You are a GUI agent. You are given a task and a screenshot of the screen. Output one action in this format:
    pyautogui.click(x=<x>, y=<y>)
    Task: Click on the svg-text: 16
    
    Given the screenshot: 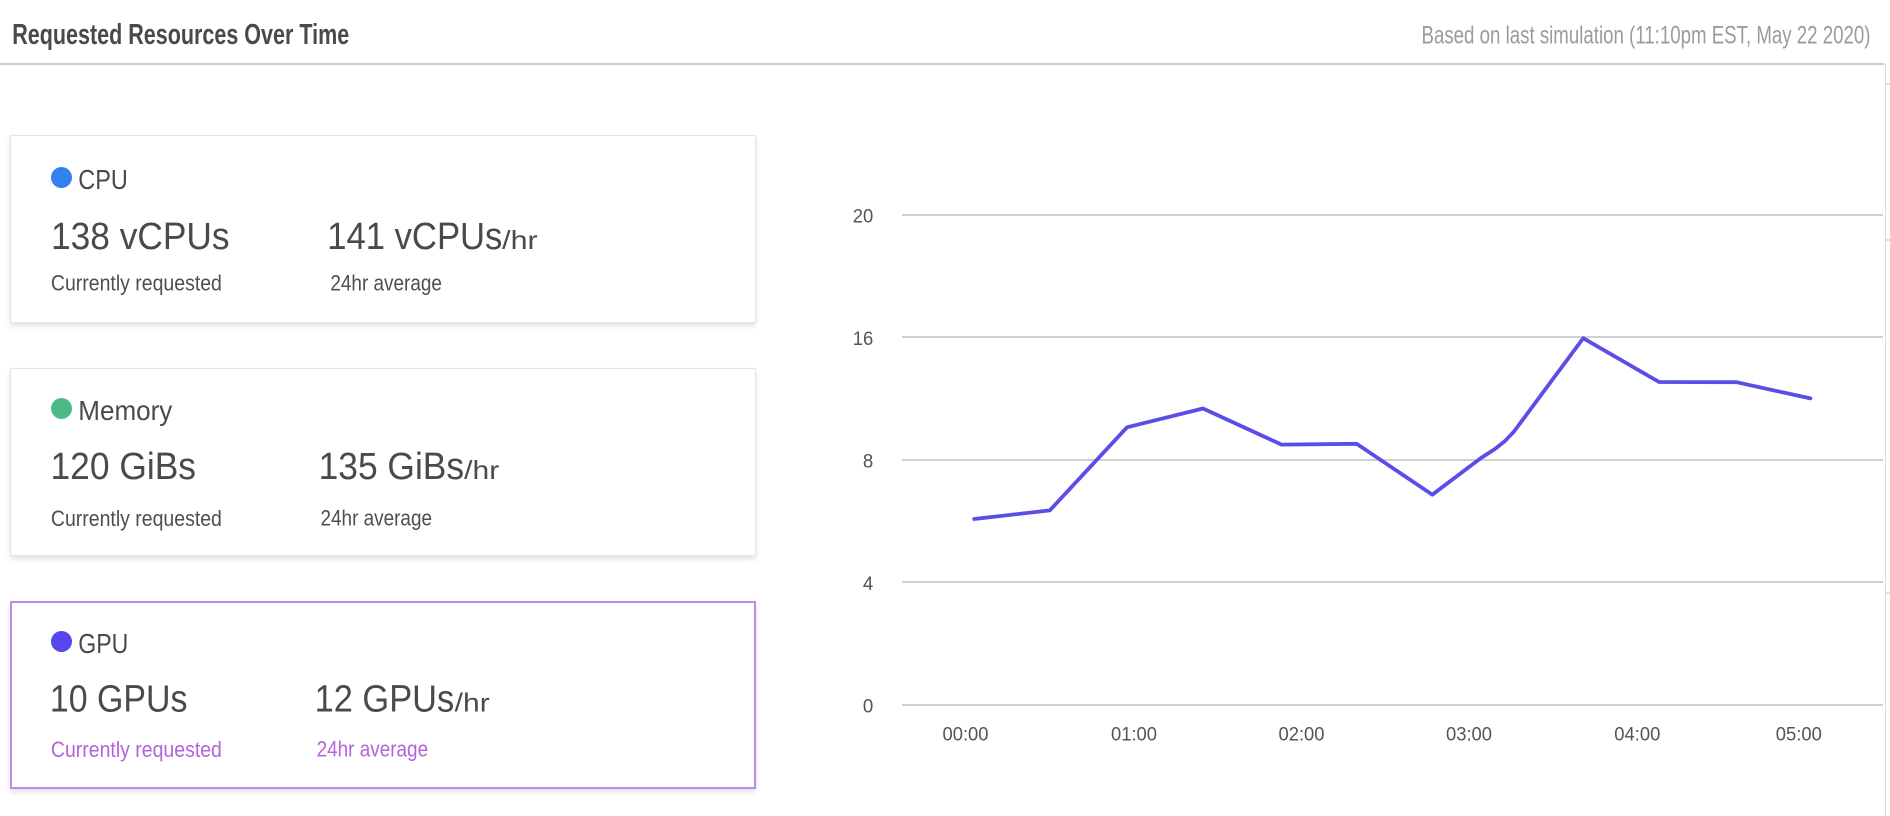 What is the action you would take?
    pyautogui.click(x=863, y=339)
    